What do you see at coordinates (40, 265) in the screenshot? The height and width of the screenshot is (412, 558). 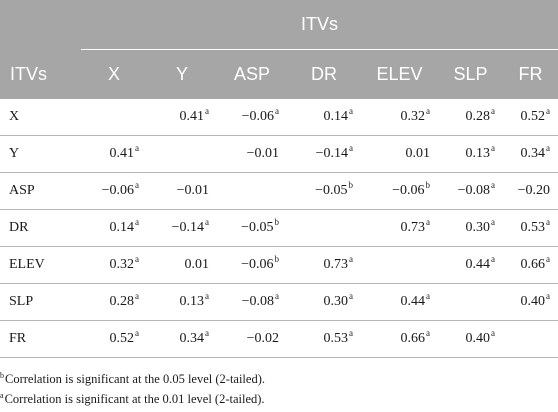 I see `row-label: ELEV` at bounding box center [40, 265].